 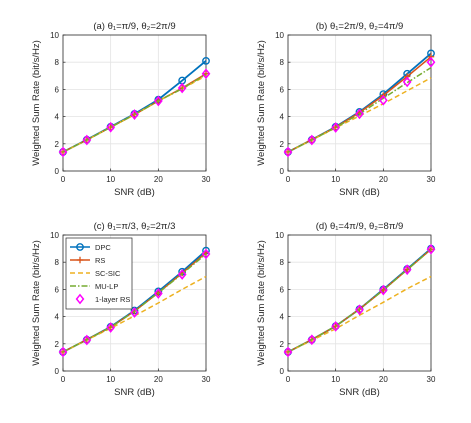 What do you see at coordinates (108, 273) in the screenshot?
I see `legend-label-sc-sic: SC-SIC` at bounding box center [108, 273].